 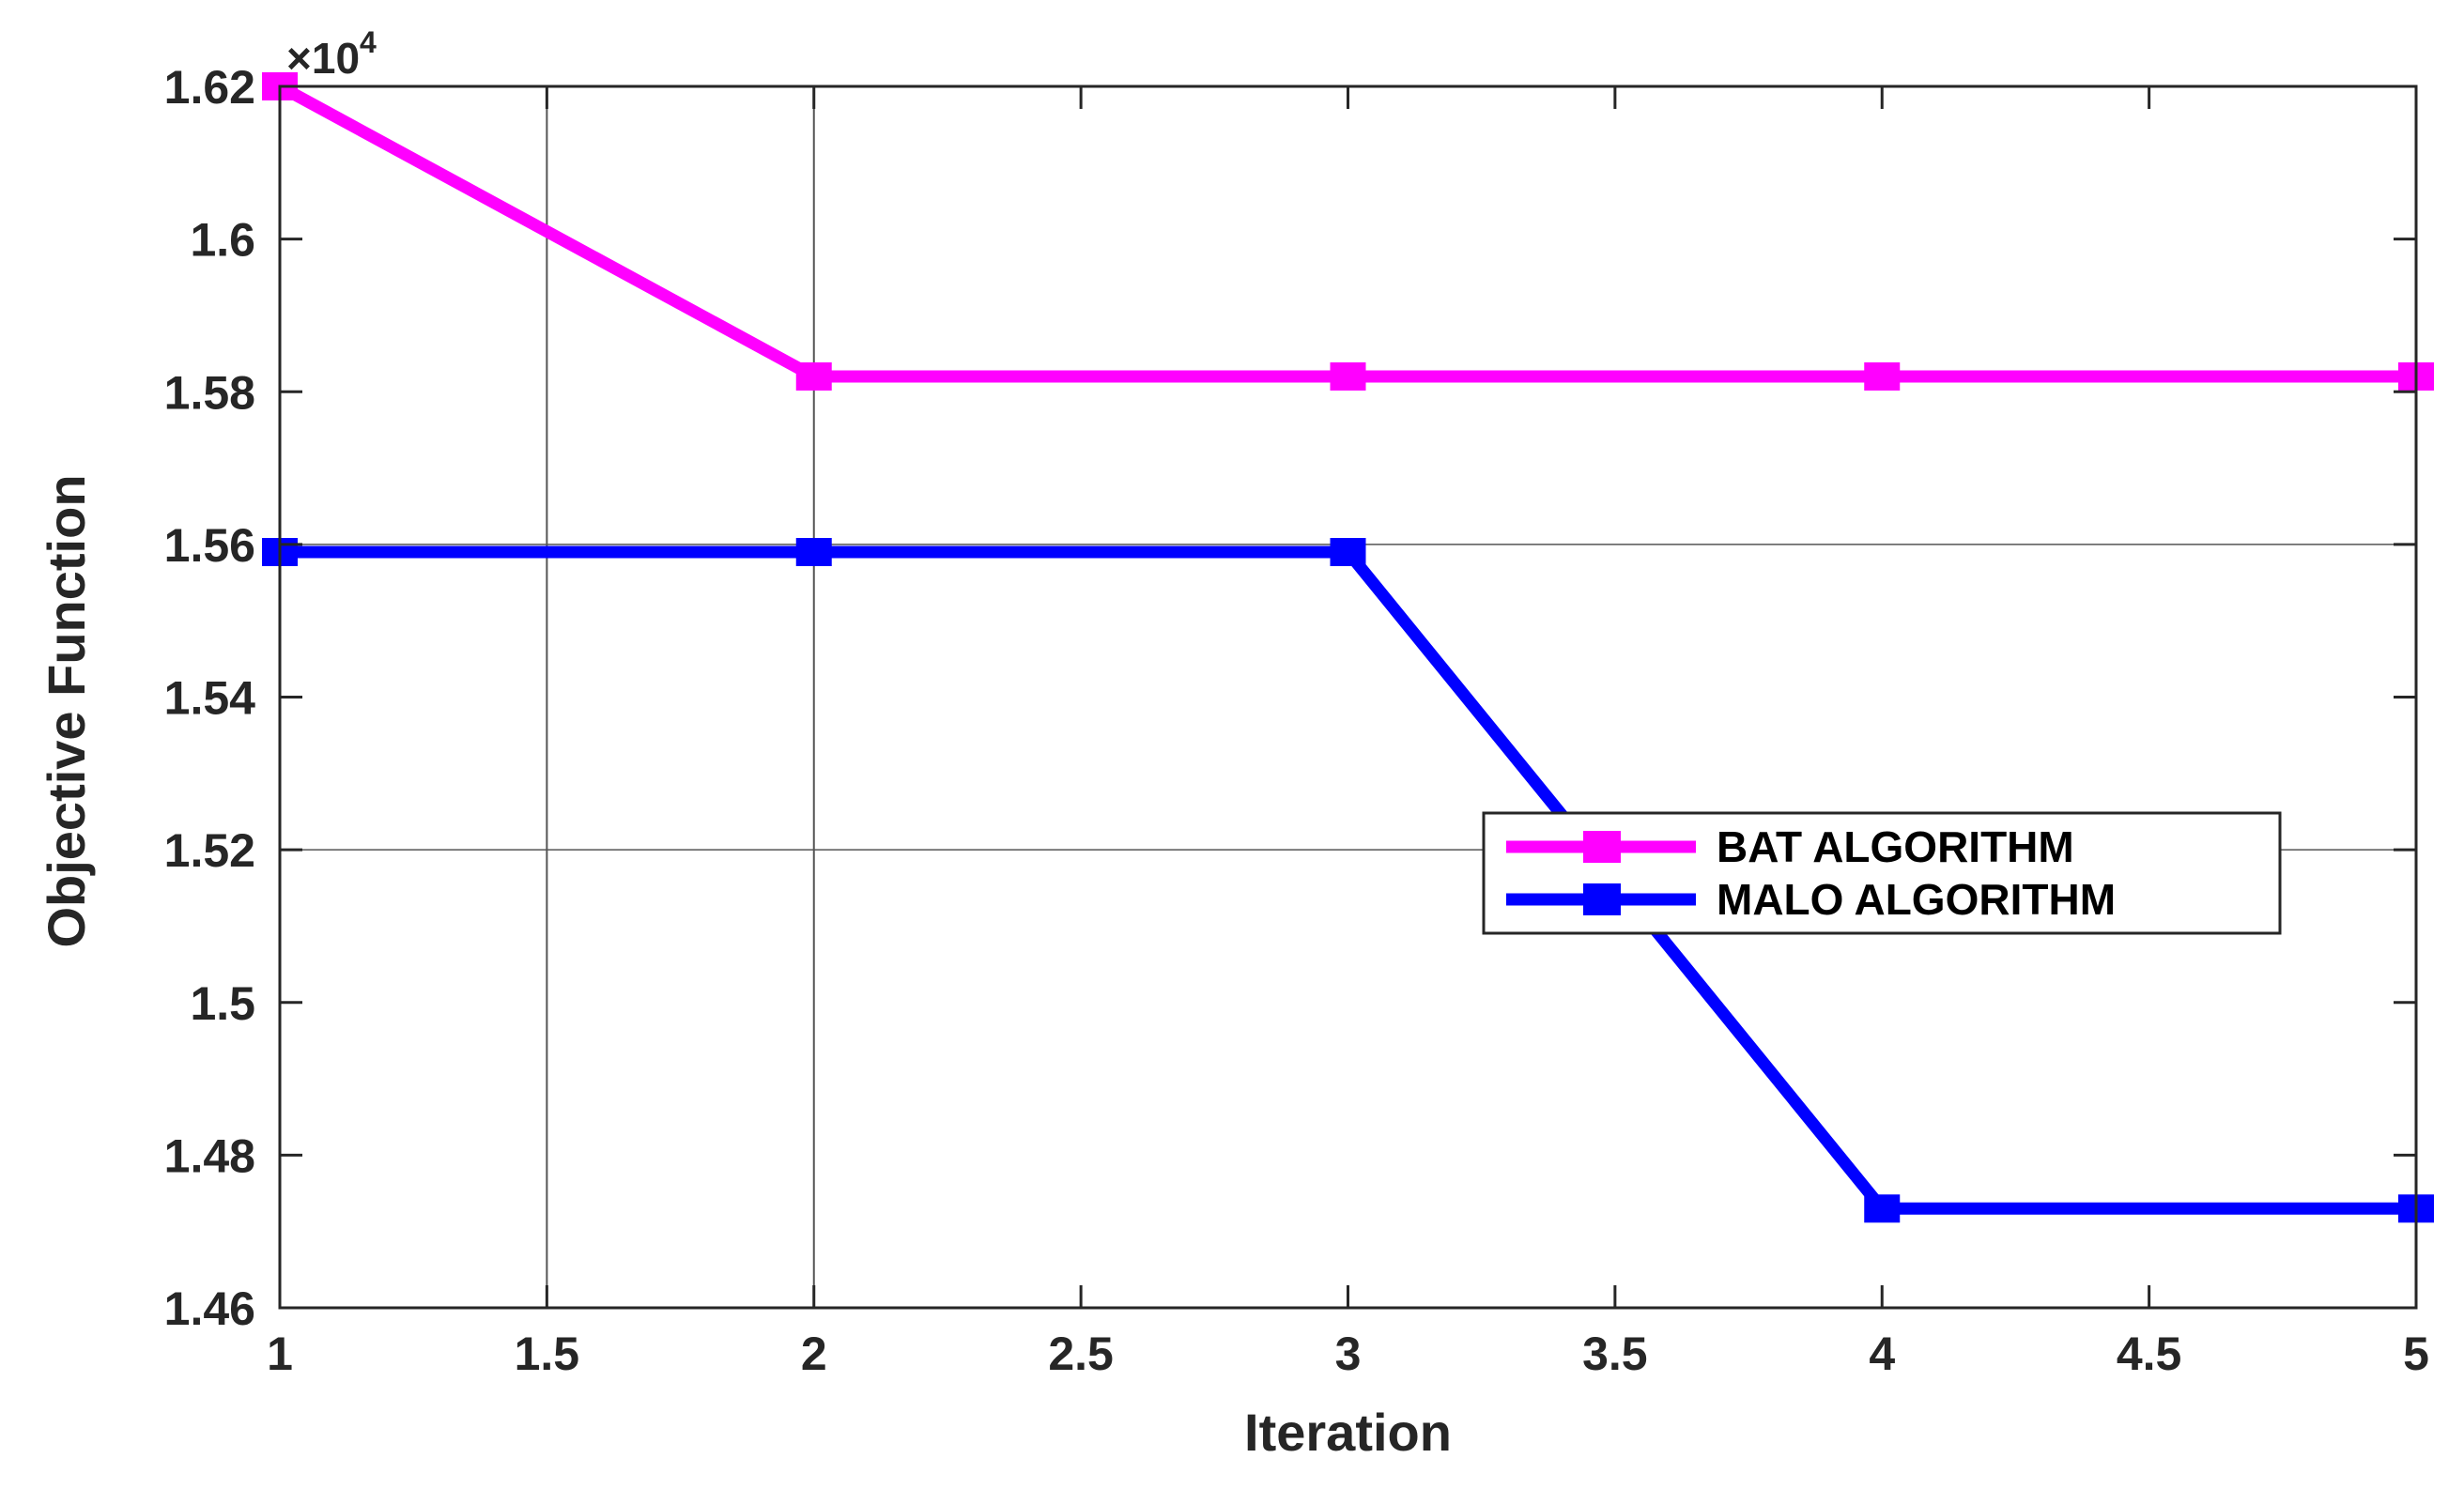 I want to click on x-tick-label: 1.5, so click(x=547, y=1354).